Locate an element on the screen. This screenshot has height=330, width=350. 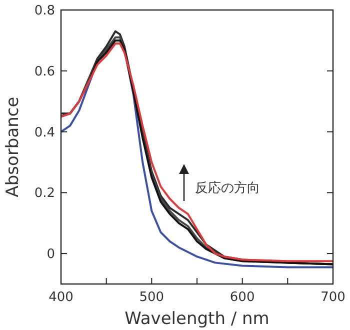
y-tick-label: 0 is located at coordinates (50, 254).